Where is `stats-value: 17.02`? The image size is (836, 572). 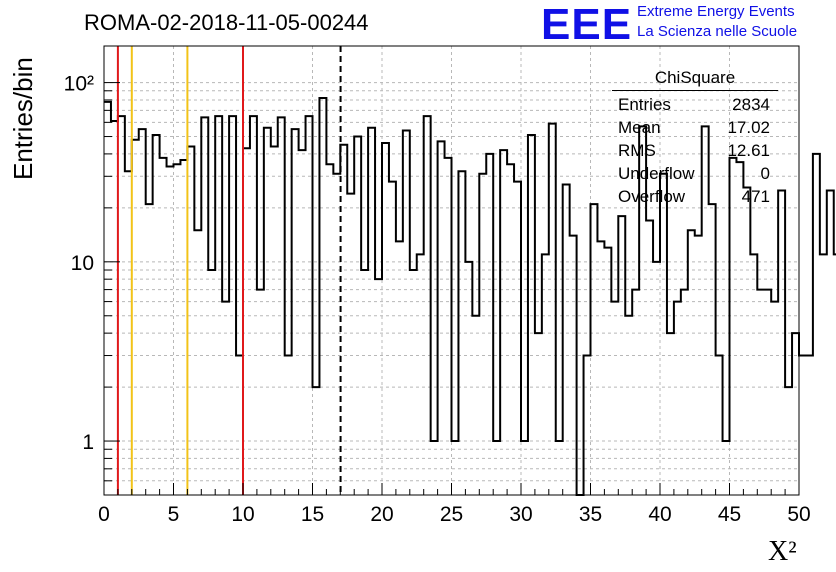
stats-value: 17.02 is located at coordinates (748, 127).